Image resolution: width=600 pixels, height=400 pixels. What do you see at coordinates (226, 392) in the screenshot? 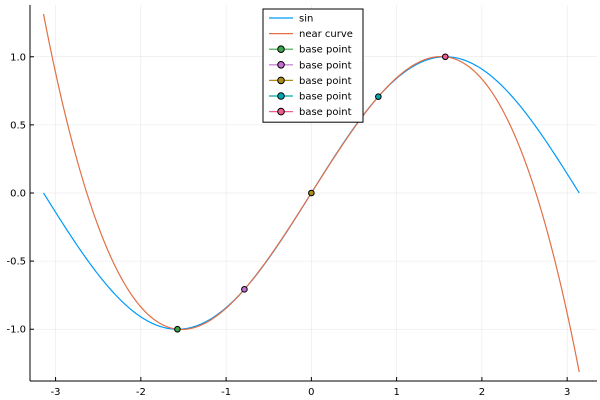
I see `x-tick-label: -1` at bounding box center [226, 392].